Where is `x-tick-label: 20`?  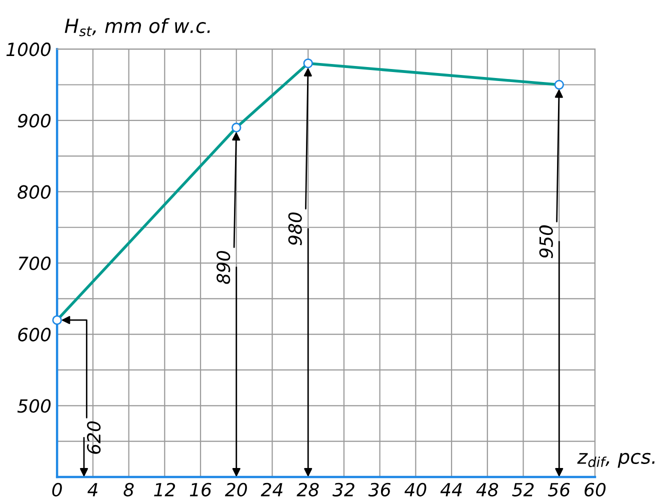 x-tick-label: 20 is located at coordinates (235, 489).